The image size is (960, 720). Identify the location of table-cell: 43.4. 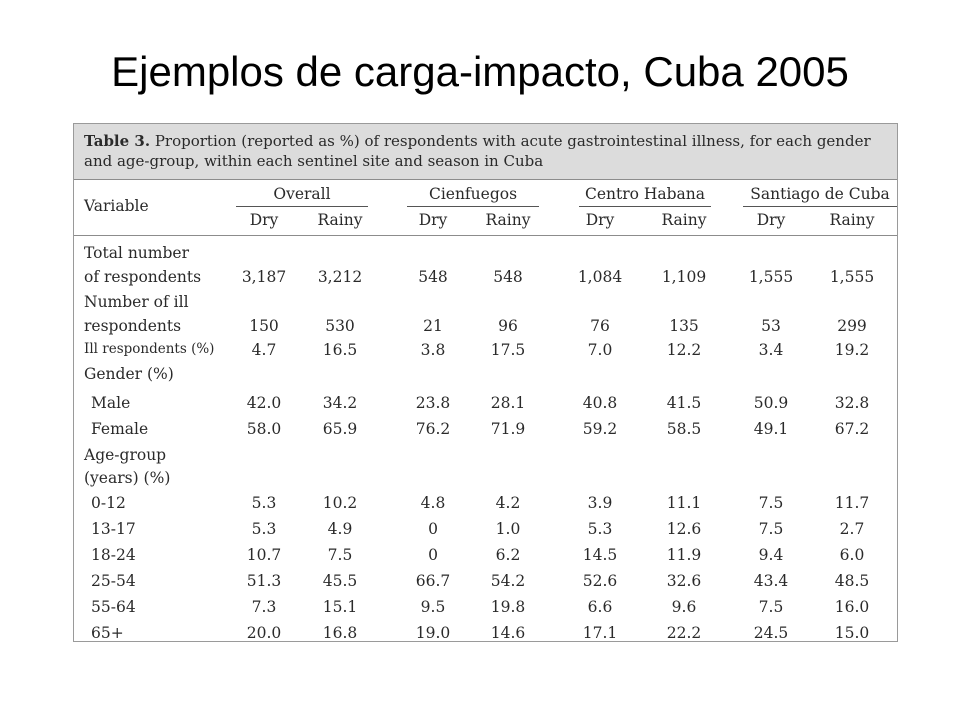
(771, 581).